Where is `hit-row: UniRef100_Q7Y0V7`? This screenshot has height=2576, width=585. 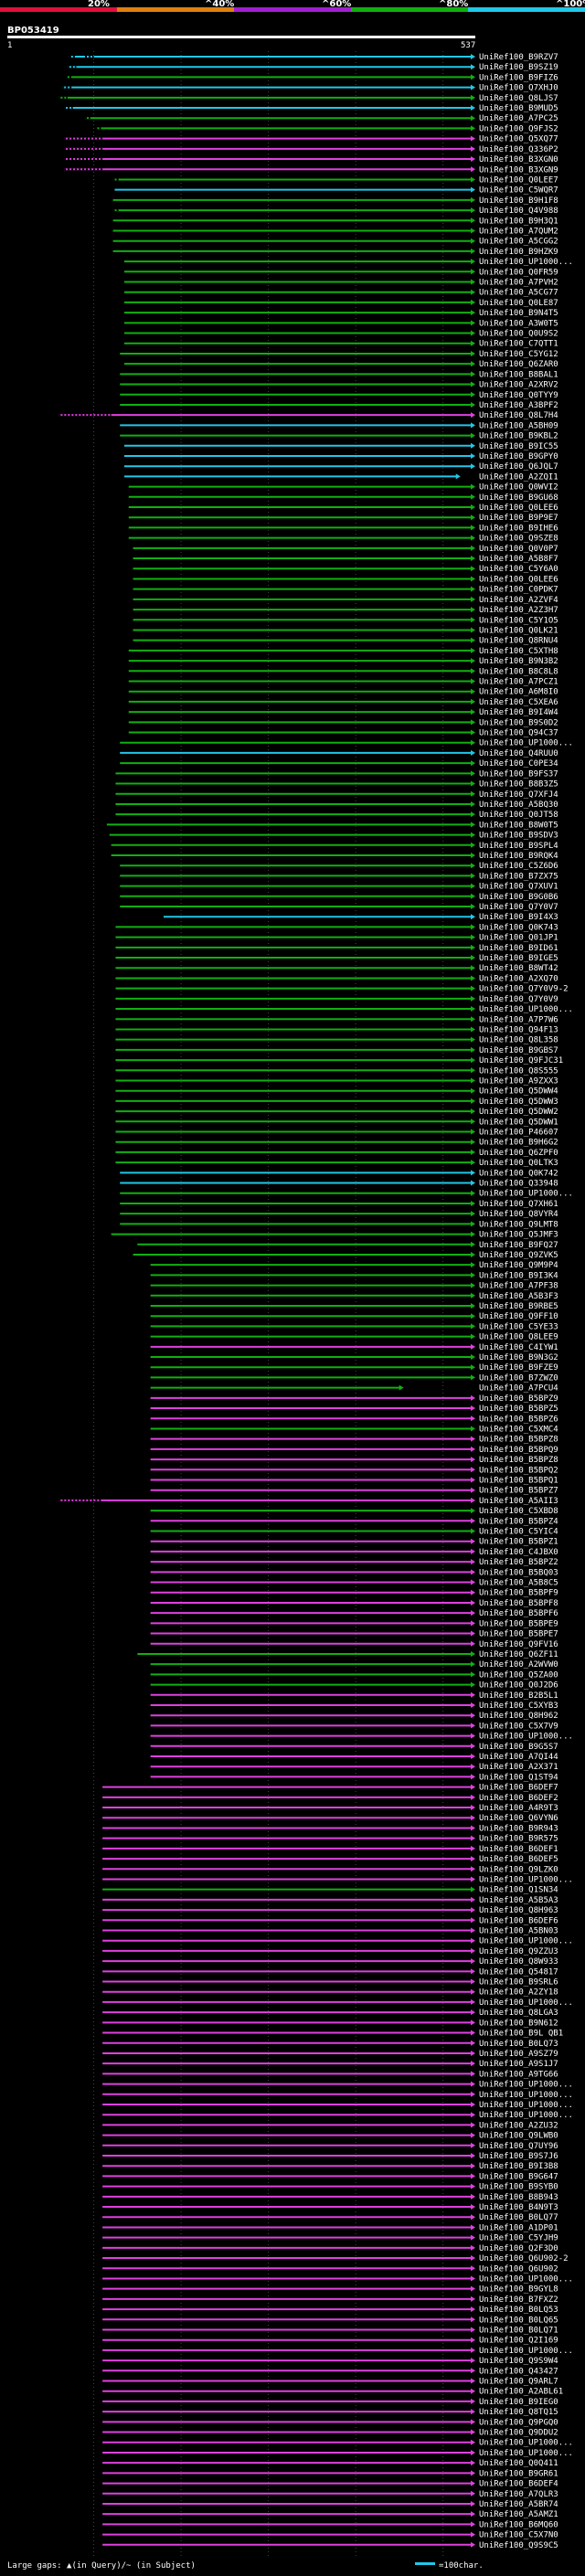 hit-row: UniRef100_Q7Y0V7 is located at coordinates (339, 907).